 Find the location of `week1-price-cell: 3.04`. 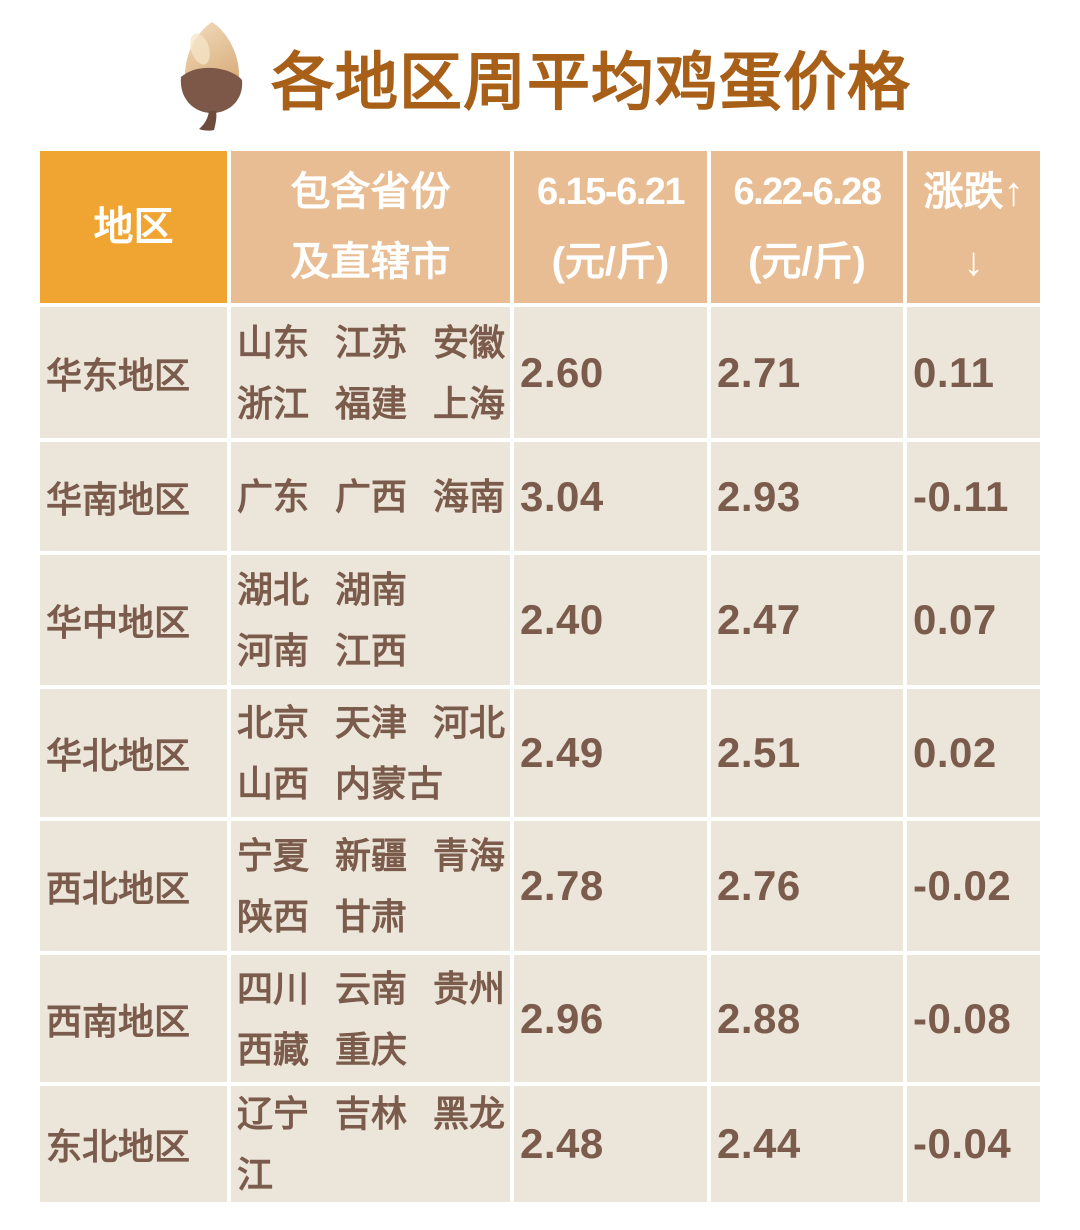

week1-price-cell: 3.04 is located at coordinates (610, 496).